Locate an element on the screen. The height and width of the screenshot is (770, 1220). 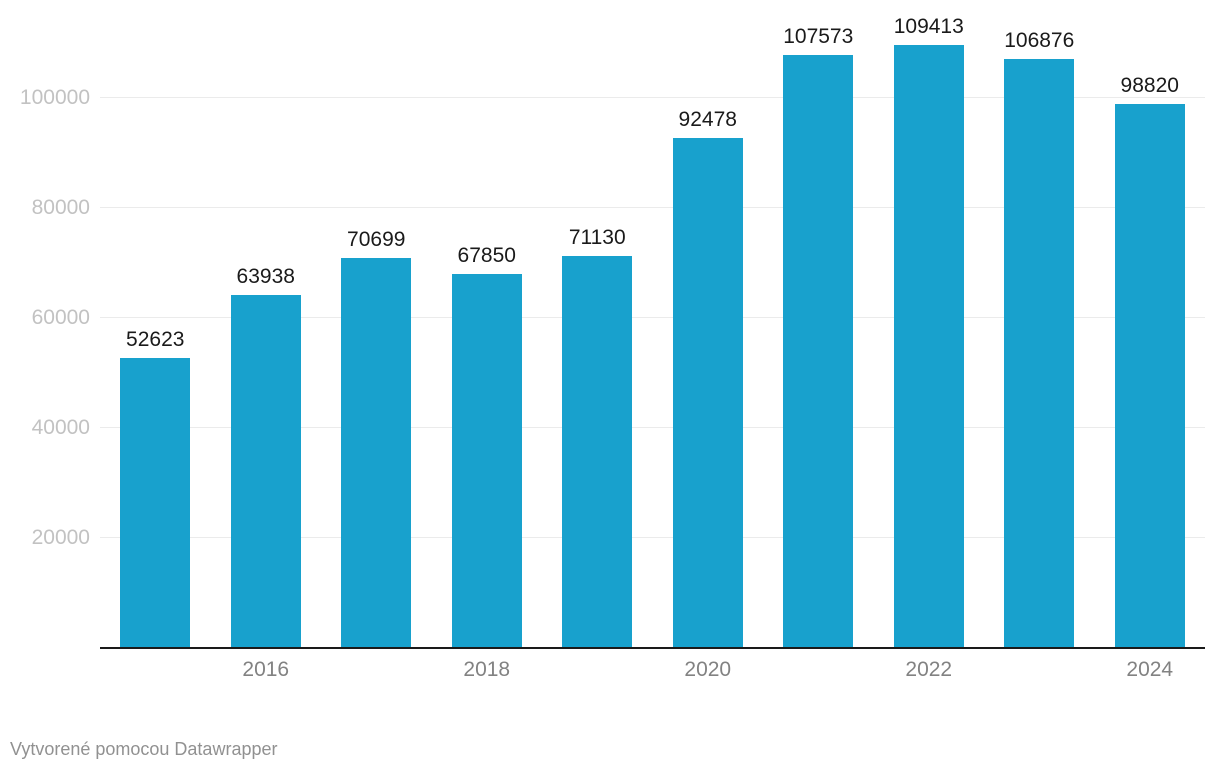
bar-2022 is located at coordinates (928, 346).